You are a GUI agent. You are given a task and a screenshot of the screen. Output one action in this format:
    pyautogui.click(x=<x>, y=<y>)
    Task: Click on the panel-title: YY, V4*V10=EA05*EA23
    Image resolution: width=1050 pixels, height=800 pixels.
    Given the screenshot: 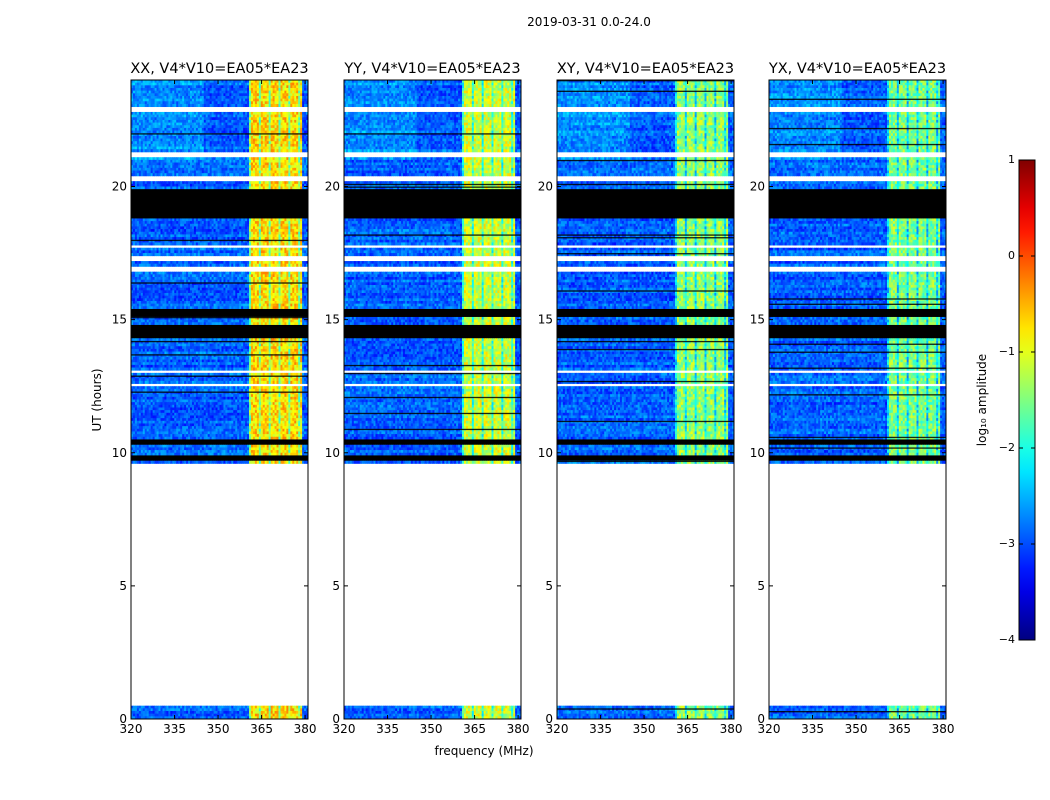 What is the action you would take?
    pyautogui.click(x=431, y=69)
    